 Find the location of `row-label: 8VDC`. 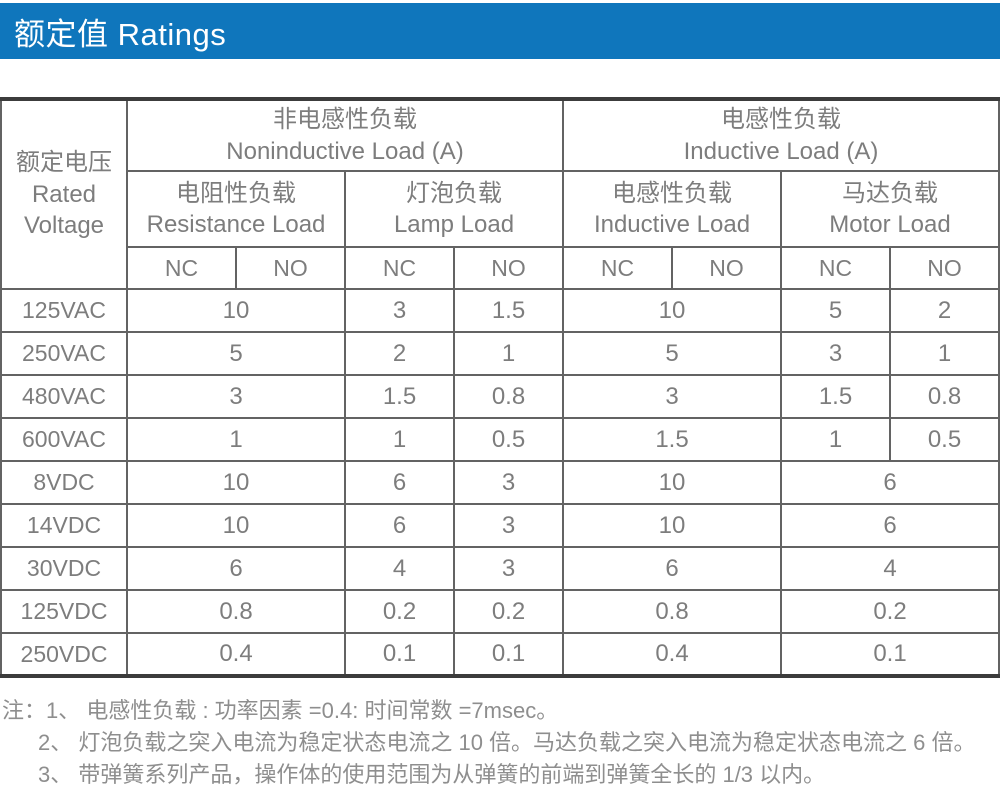

row-label: 8VDC is located at coordinates (64, 482).